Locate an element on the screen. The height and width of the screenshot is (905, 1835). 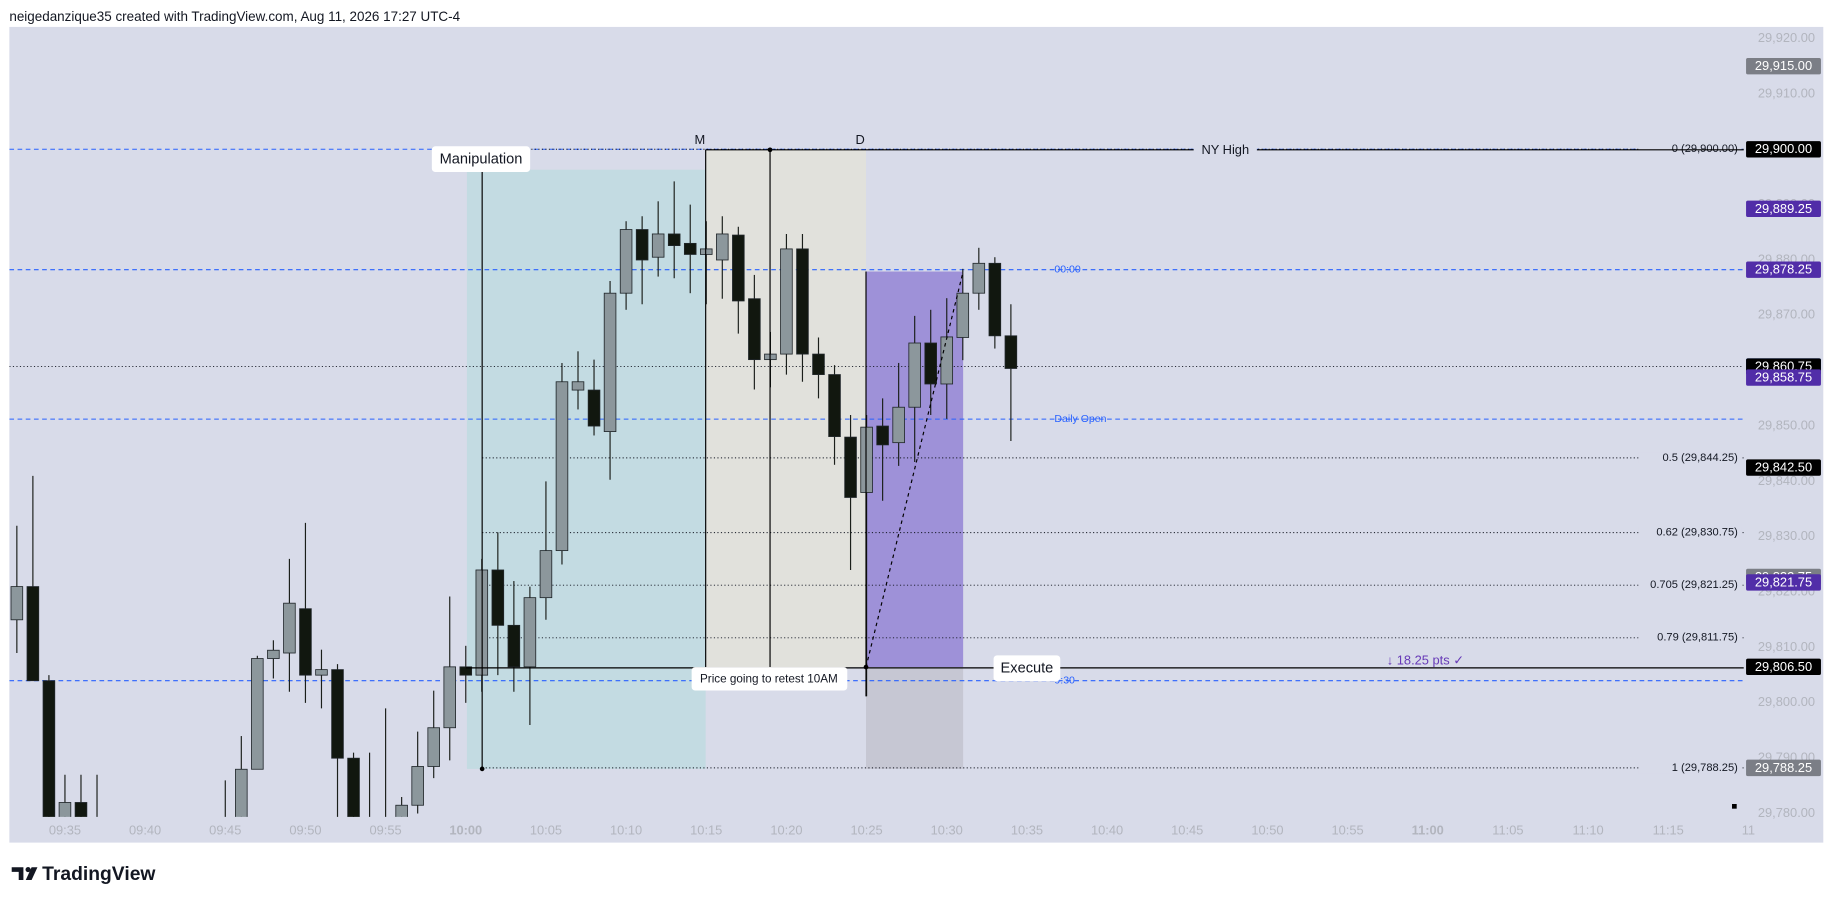
x-tick-label: 09:40 is located at coordinates (145, 829).